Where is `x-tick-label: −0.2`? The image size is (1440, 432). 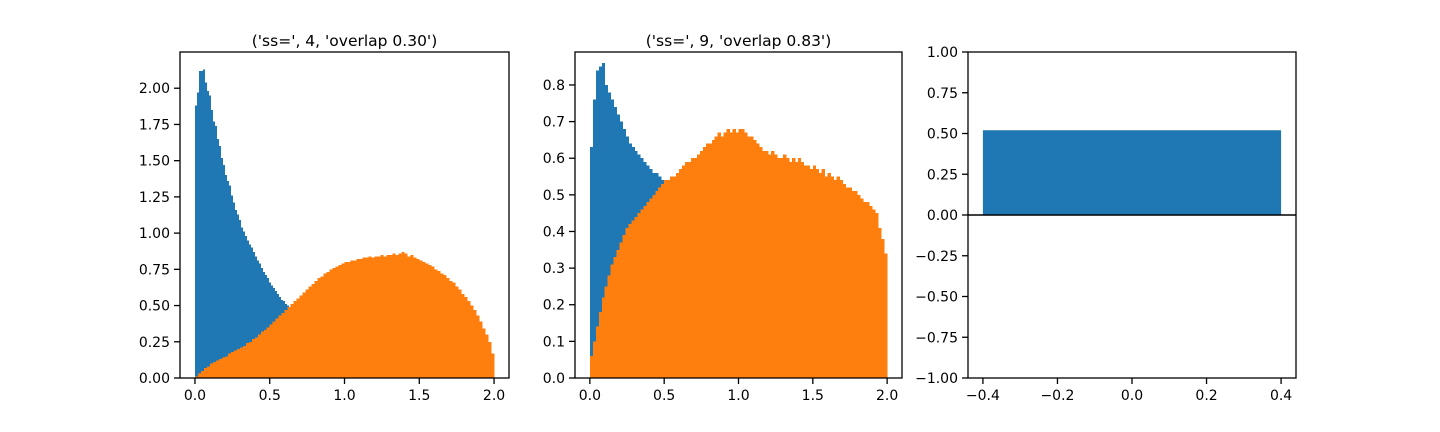 x-tick-label: −0.2 is located at coordinates (1057, 396).